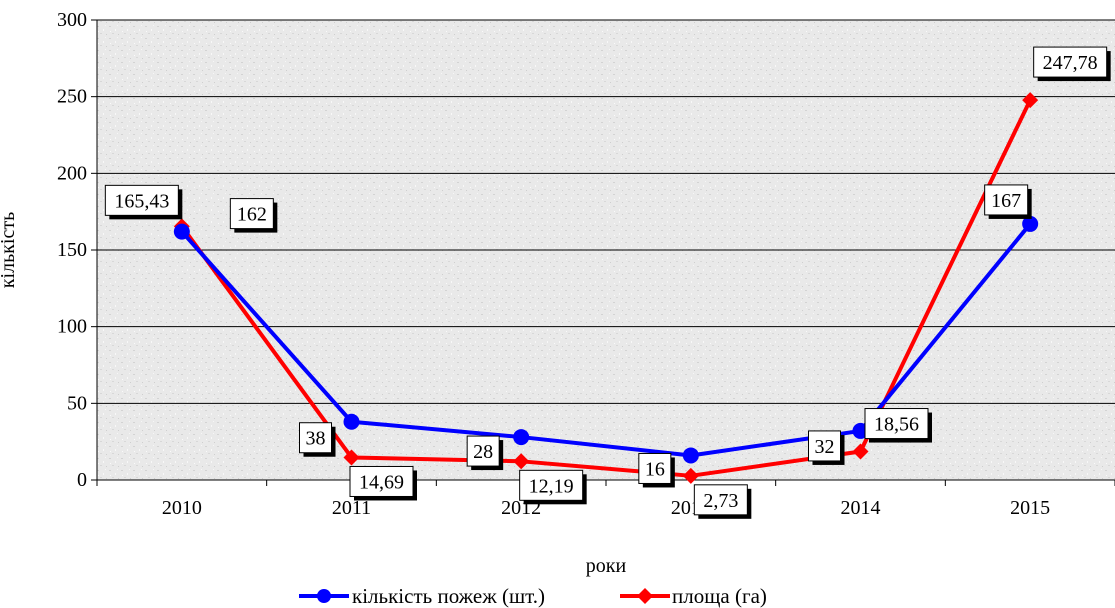 The image size is (1115, 608). I want to click on series-2-point-2014, so click(860, 451).